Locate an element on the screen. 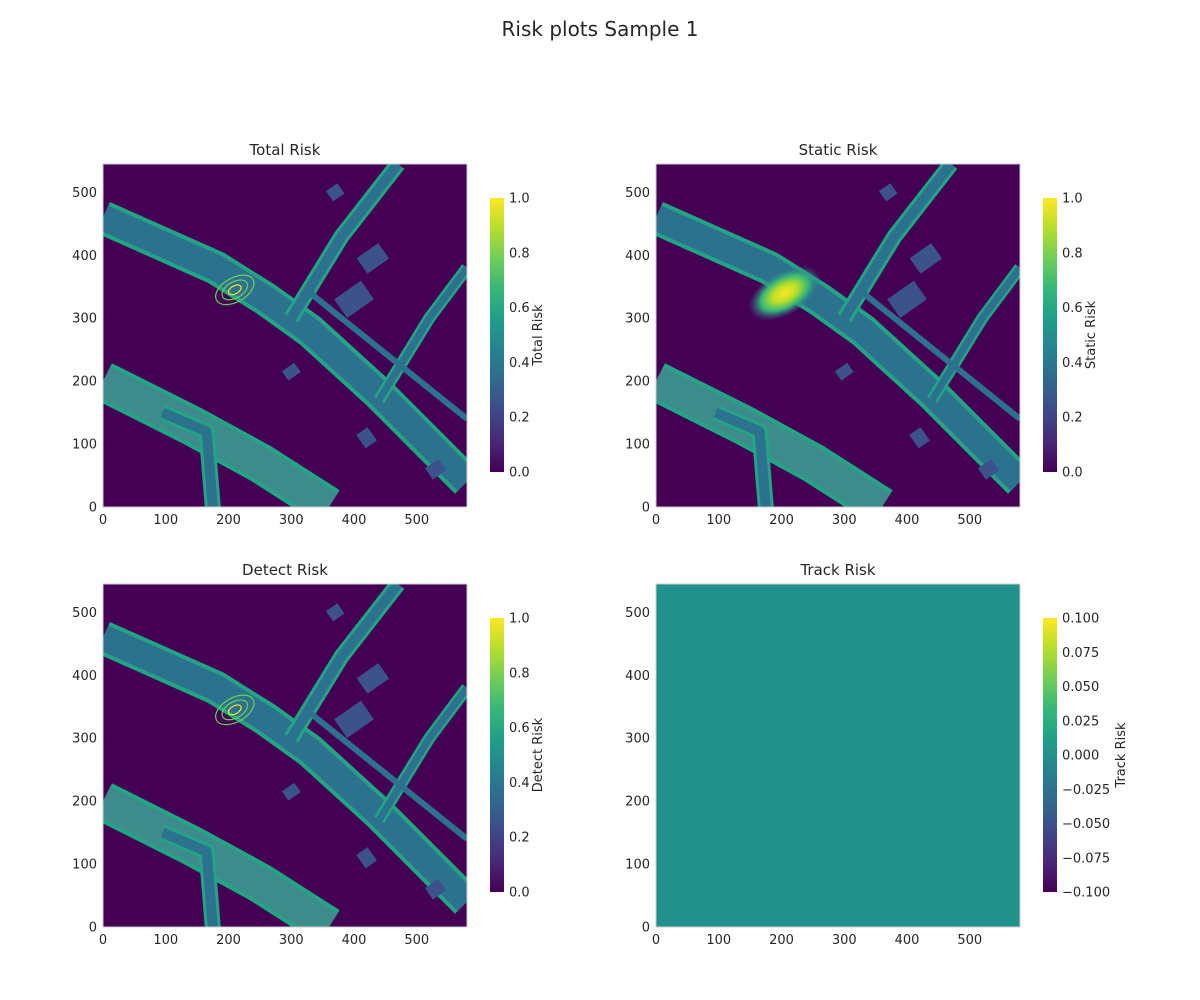 This screenshot has height=1000, width=1200. colorbar-tick-label: 0.025 is located at coordinates (1080, 721).